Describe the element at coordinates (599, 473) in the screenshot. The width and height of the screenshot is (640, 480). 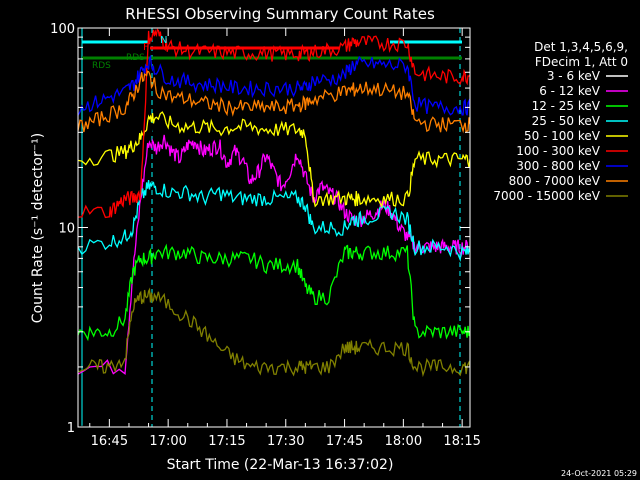
I see `timestamp: 24-Oct-2021 05:29` at that location.